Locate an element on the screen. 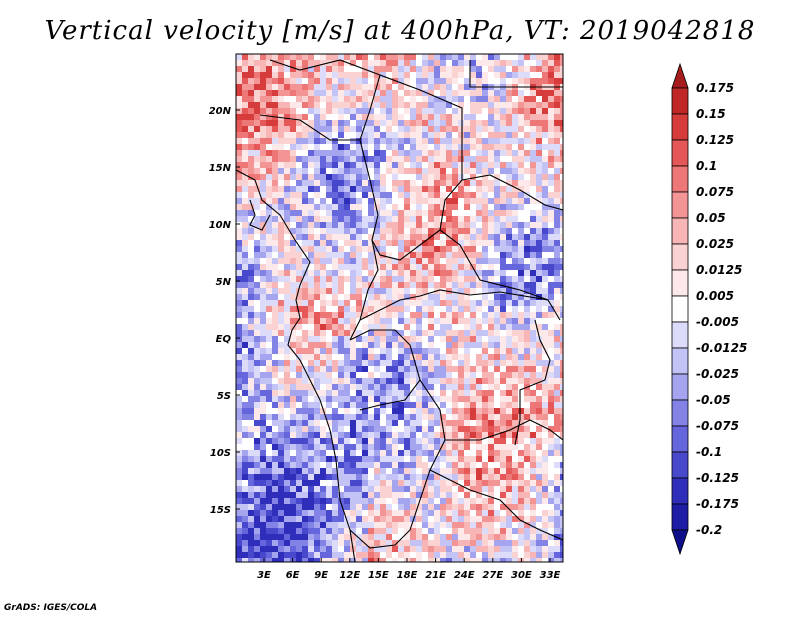 This screenshot has width=800, height=622. lon-label: 27E is located at coordinates (492, 575).